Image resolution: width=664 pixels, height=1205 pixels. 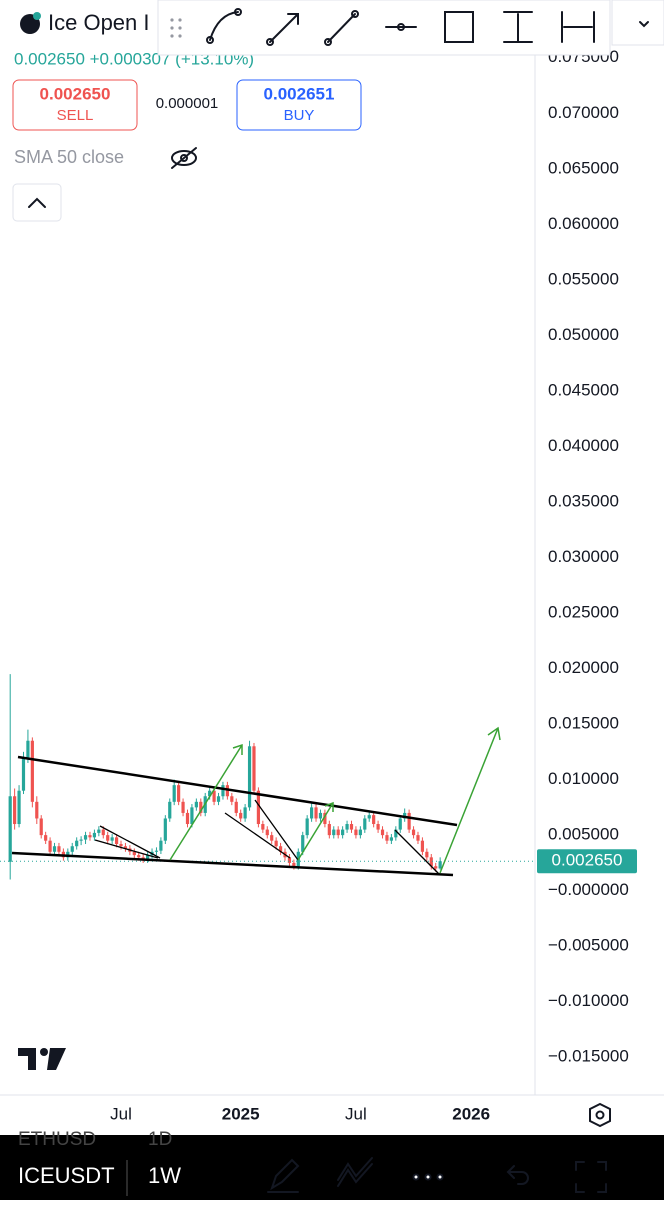 What do you see at coordinates (75, 105) in the screenshot?
I see `sell-button` at bounding box center [75, 105].